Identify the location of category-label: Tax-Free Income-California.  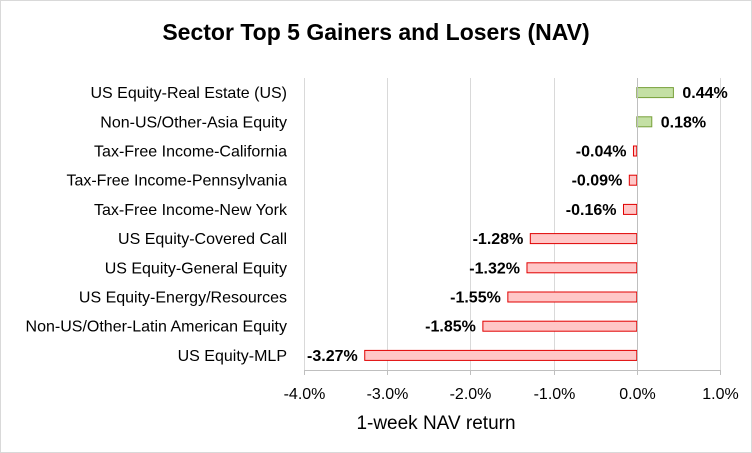
(190, 152).